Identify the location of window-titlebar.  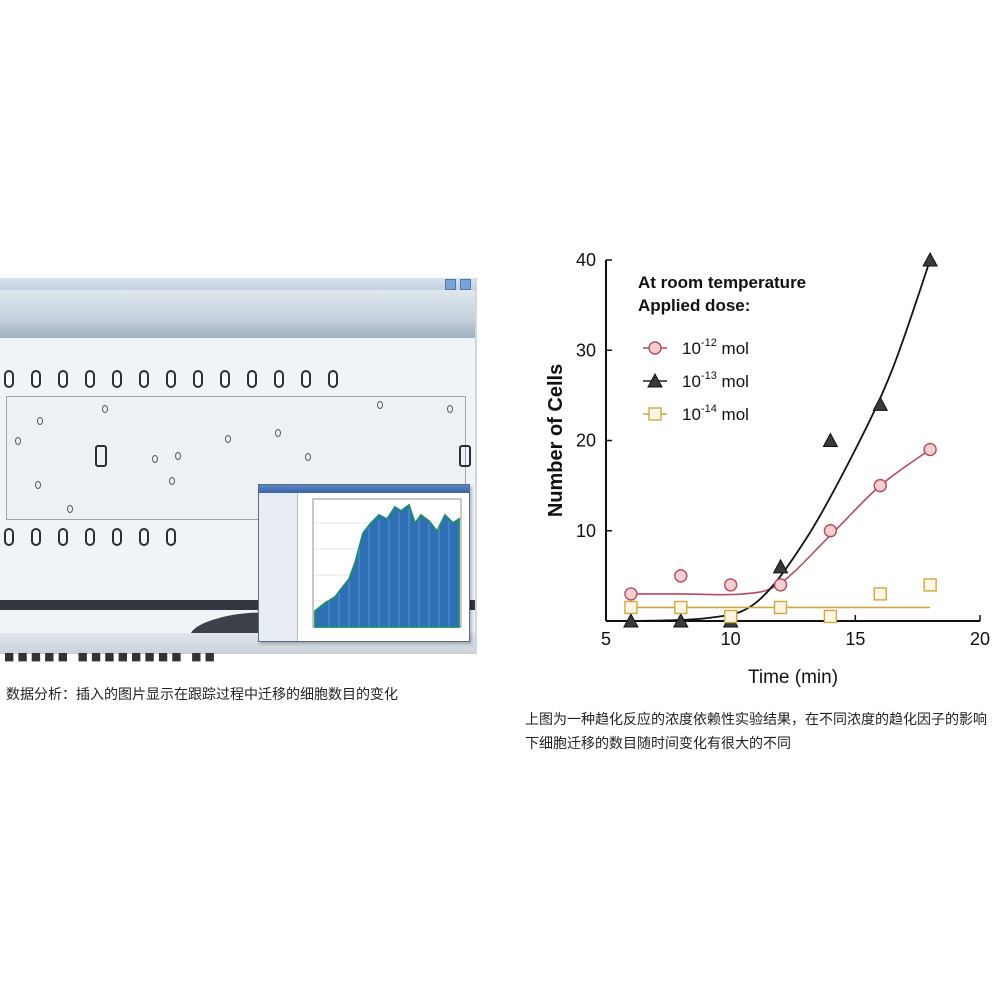
(237, 284).